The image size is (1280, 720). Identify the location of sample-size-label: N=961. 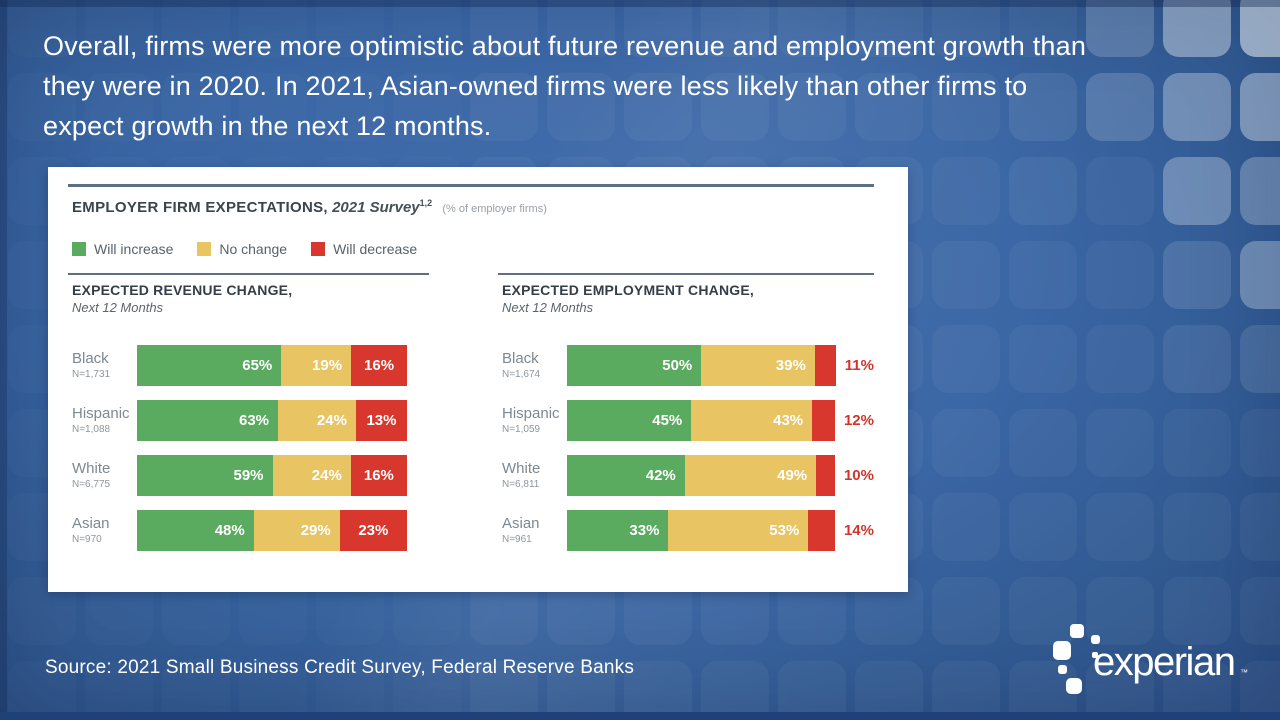
(517, 539).